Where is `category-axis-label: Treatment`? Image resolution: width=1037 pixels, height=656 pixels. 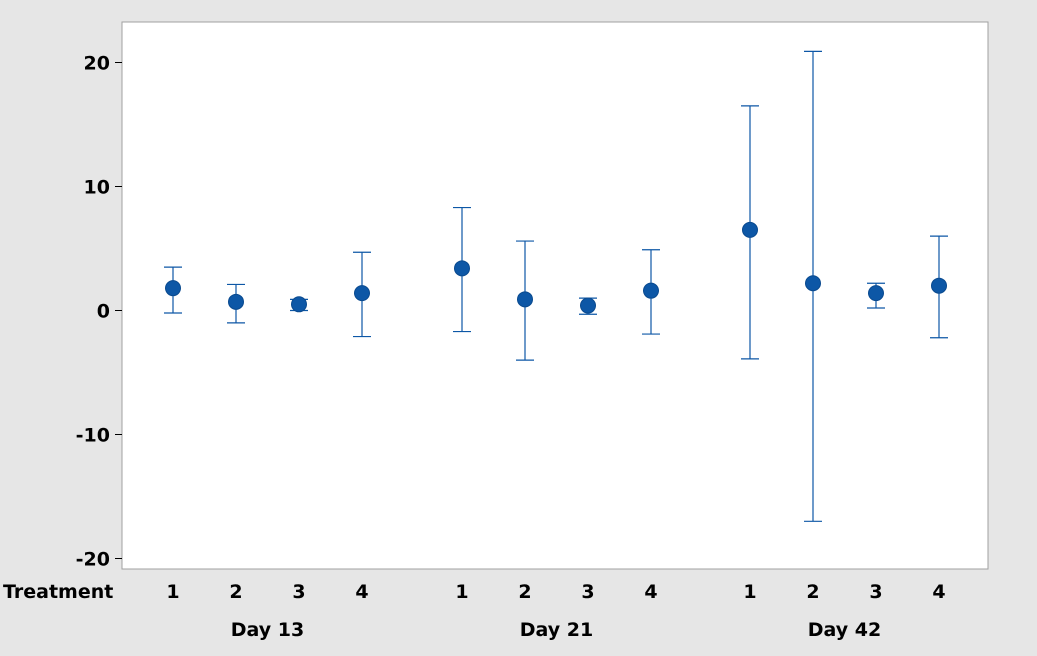
category-axis-label: Treatment is located at coordinates (58, 592).